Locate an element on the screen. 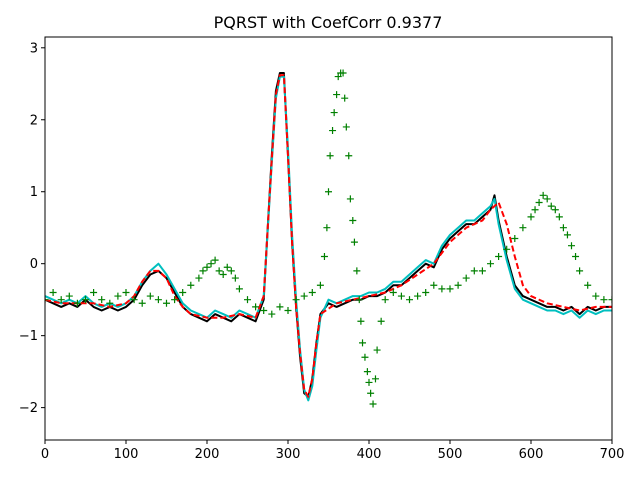 This screenshot has width=640, height=480. x-tick-label: 500 is located at coordinates (450, 454).